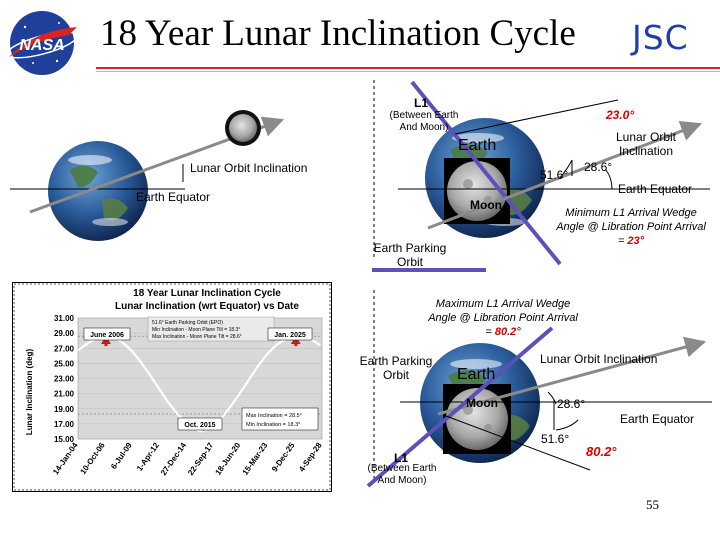 The height and width of the screenshot is (540, 720). What do you see at coordinates (518, 443) in the screenshot?
I see `lower-l1-line` at bounding box center [518, 443].